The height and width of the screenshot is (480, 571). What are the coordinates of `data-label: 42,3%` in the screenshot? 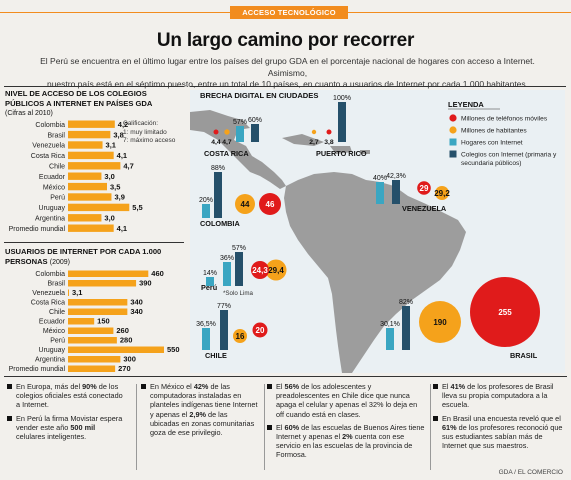 It's located at (396, 176).